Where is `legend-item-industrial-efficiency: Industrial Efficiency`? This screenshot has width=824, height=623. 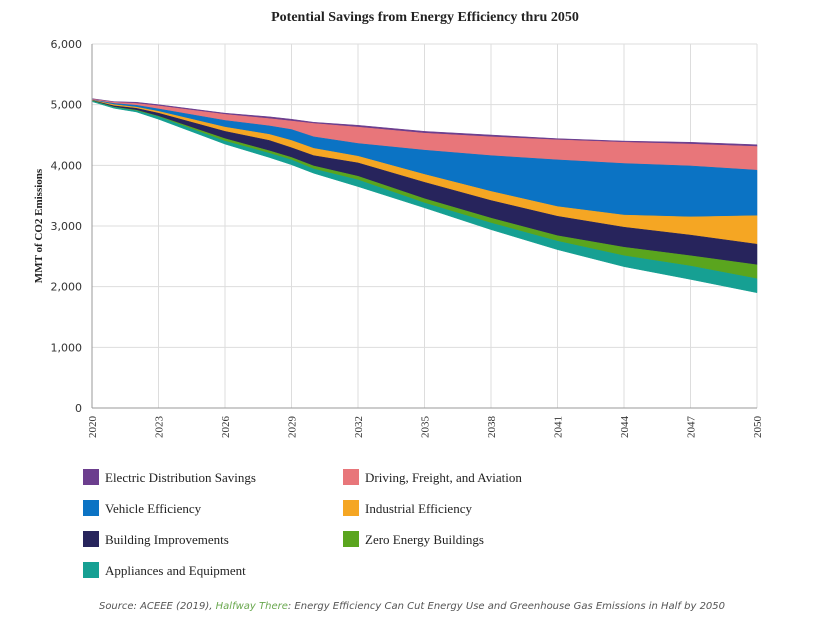
legend-item-industrial-efficiency: Industrial Efficiency is located at coordinates (407, 508).